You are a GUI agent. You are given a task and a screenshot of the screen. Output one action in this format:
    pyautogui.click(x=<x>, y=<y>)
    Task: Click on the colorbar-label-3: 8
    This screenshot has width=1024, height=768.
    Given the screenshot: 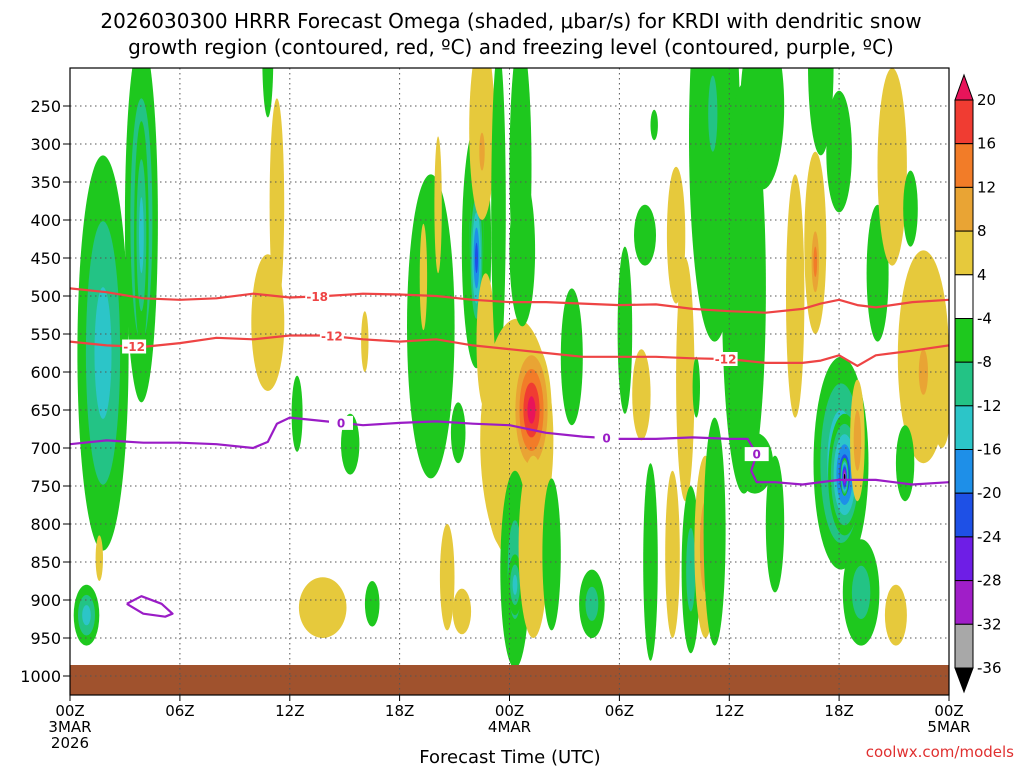 What is the action you would take?
    pyautogui.click(x=982, y=231)
    